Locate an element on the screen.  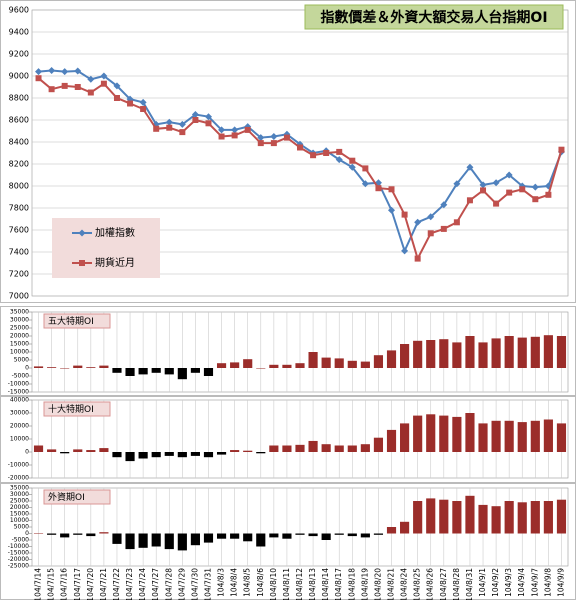
y-tick-label: 35000 is located at coordinates (19, 312).